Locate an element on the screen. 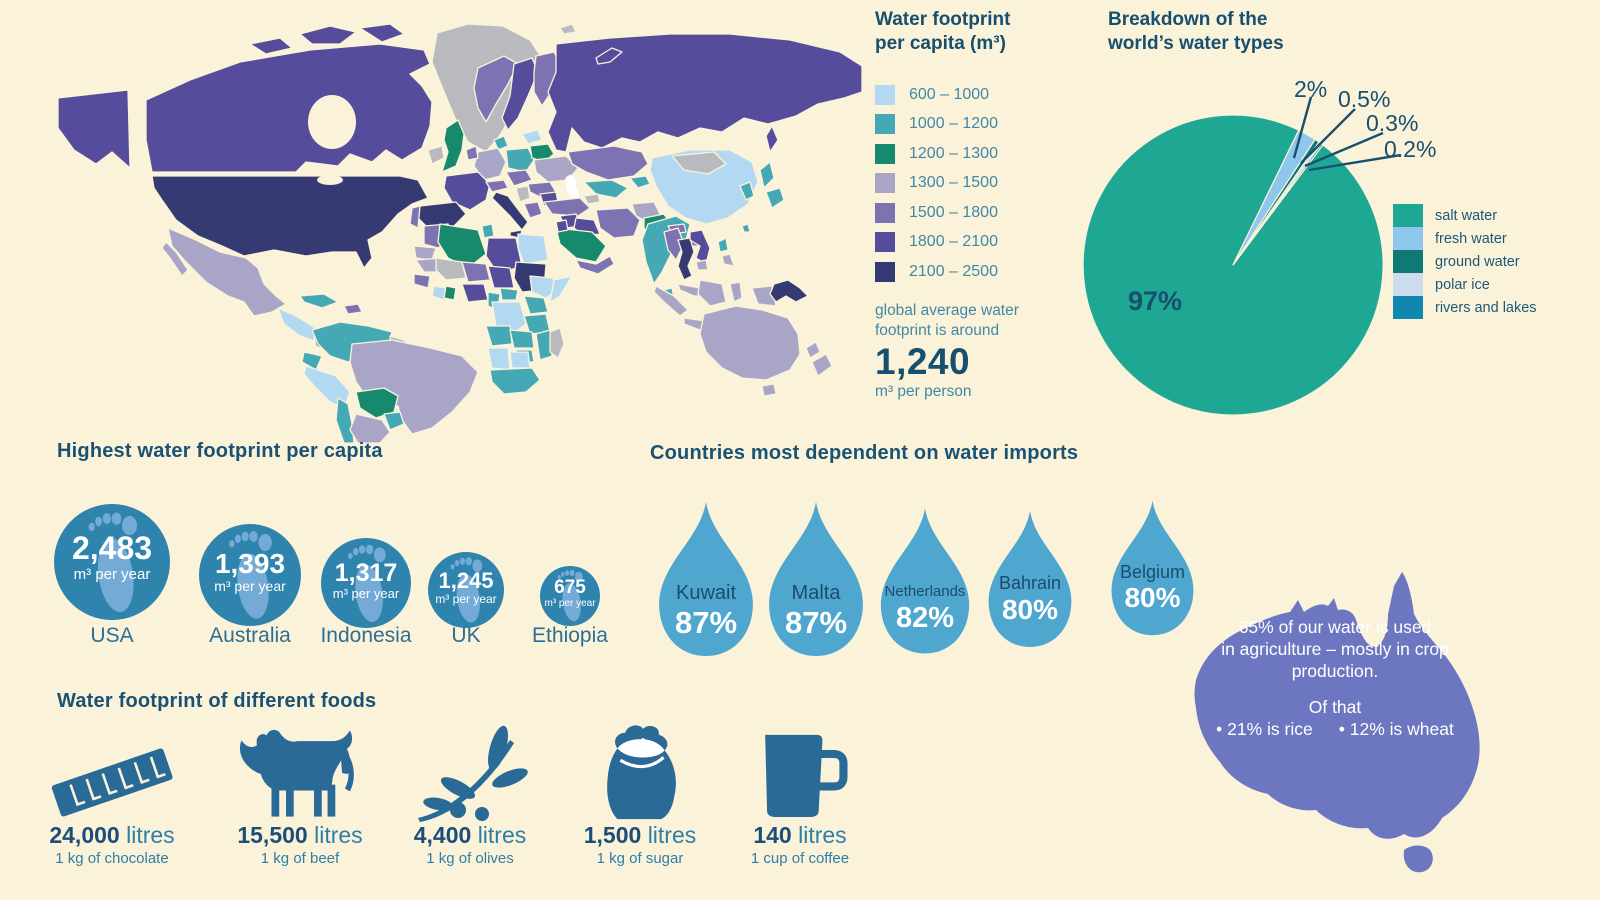 This screenshot has width=1600, height=900. drop-country: Netherlands is located at coordinates (925, 591).